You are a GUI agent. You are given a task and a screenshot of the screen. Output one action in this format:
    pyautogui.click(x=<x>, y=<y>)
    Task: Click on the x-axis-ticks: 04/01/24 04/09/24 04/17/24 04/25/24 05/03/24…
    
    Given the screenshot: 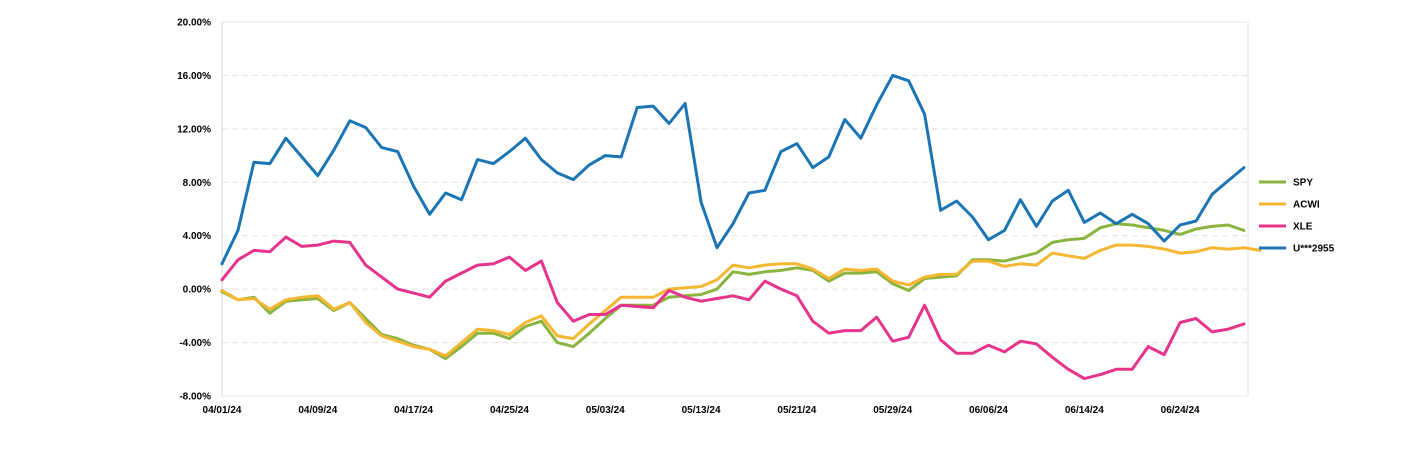 What is the action you would take?
    pyautogui.click(x=701, y=410)
    